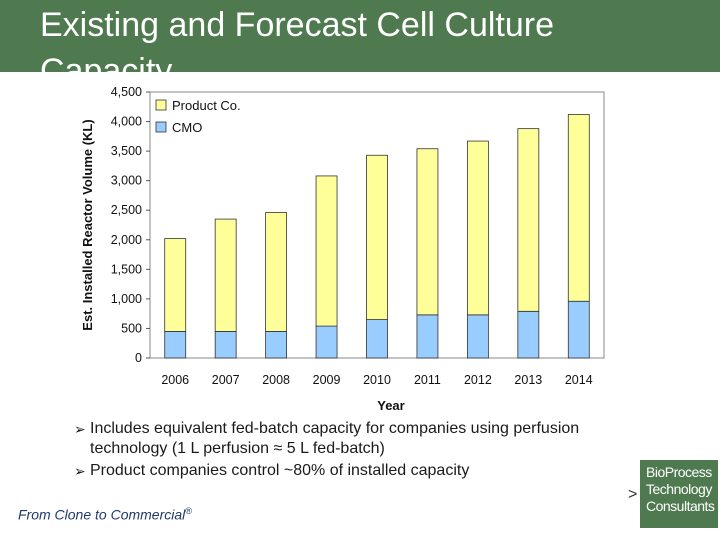  Describe the element at coordinates (276, 380) in the screenshot. I see `x-tick-label: 2008` at that location.